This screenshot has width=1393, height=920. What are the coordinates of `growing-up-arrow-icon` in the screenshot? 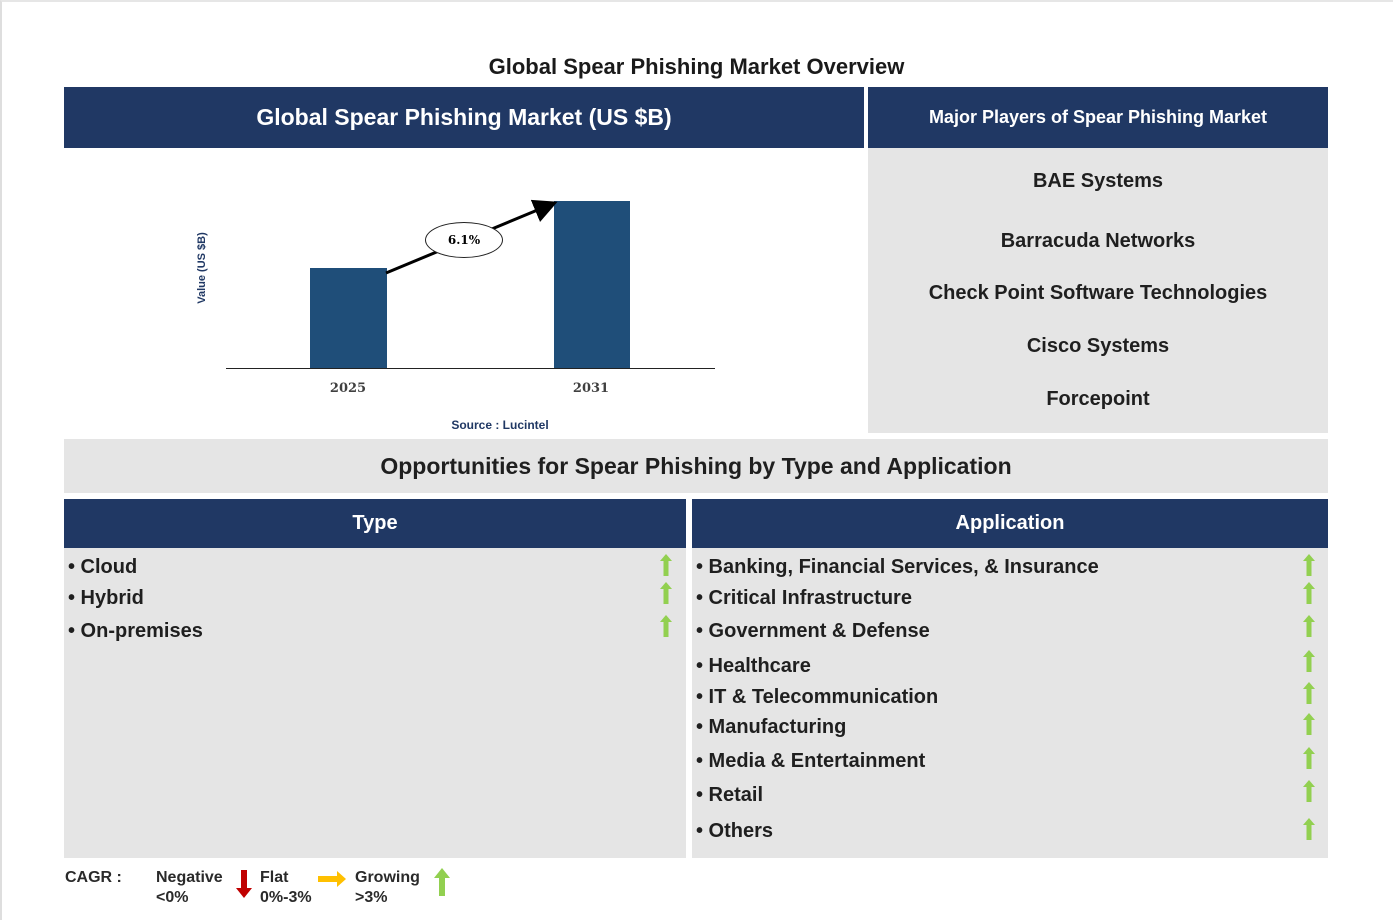 It's located at (442, 882).